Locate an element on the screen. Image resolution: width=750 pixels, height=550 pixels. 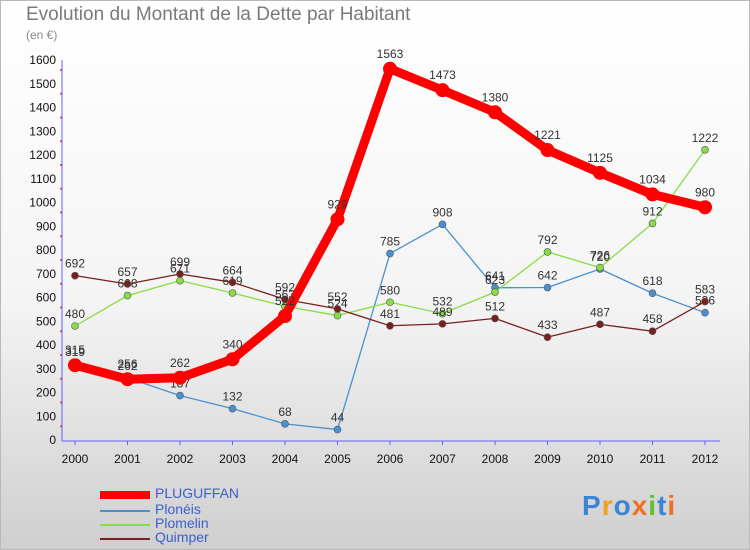
data-label: 1380 is located at coordinates (495, 97).